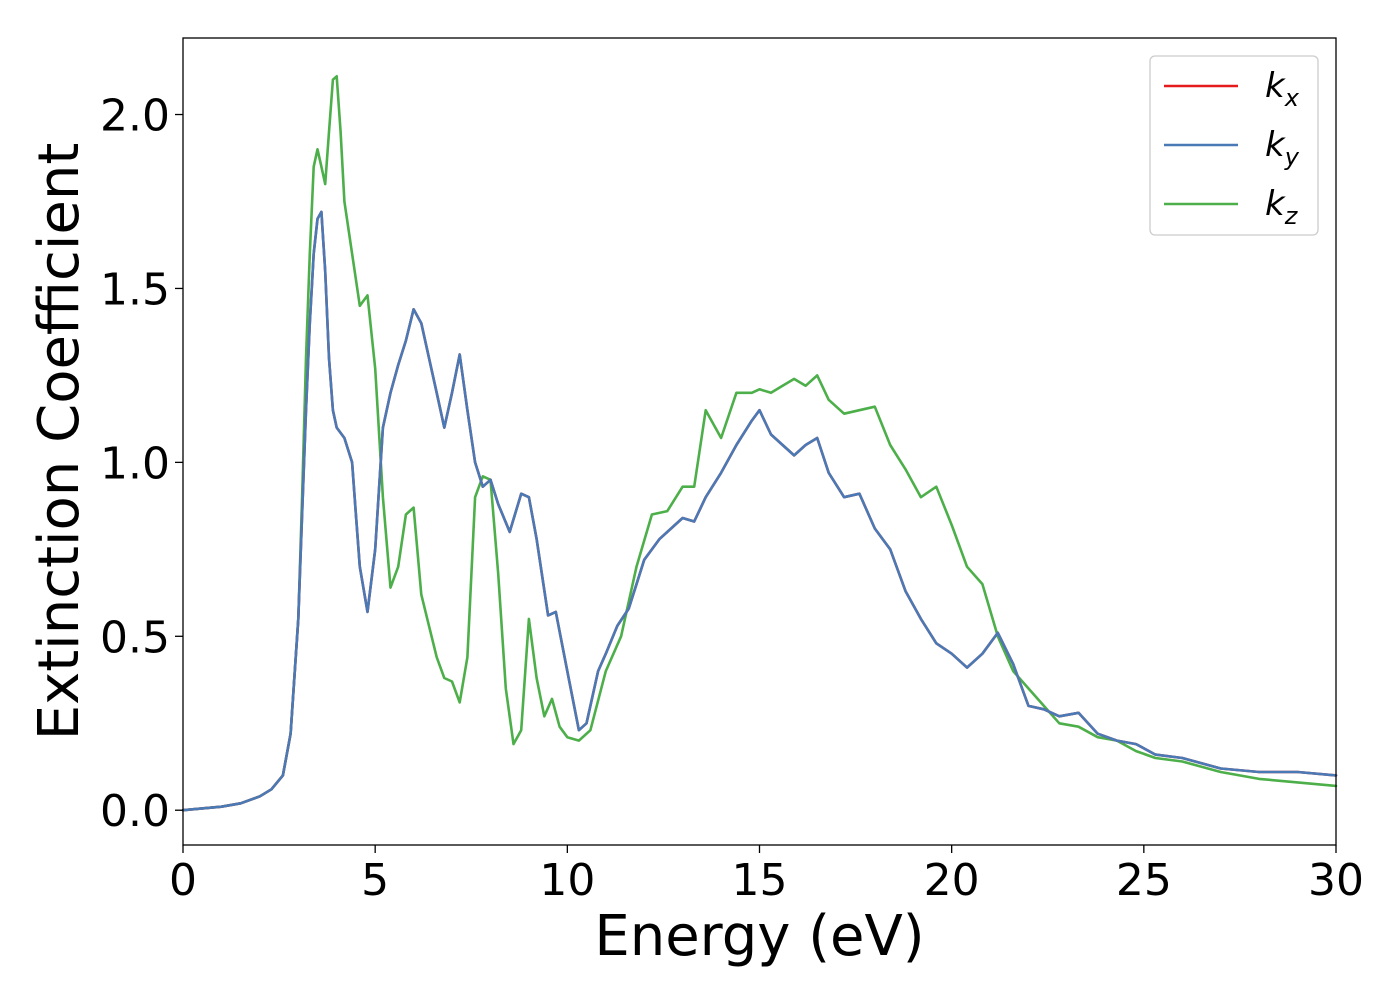 The height and width of the screenshot is (1000, 1400). I want to click on x-tick-label: 15, so click(760, 880).